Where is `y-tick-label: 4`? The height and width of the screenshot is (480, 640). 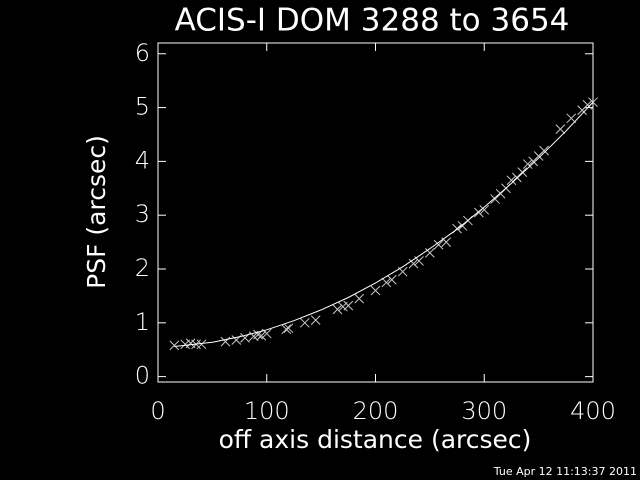
y-tick-label: 4 is located at coordinates (142, 160).